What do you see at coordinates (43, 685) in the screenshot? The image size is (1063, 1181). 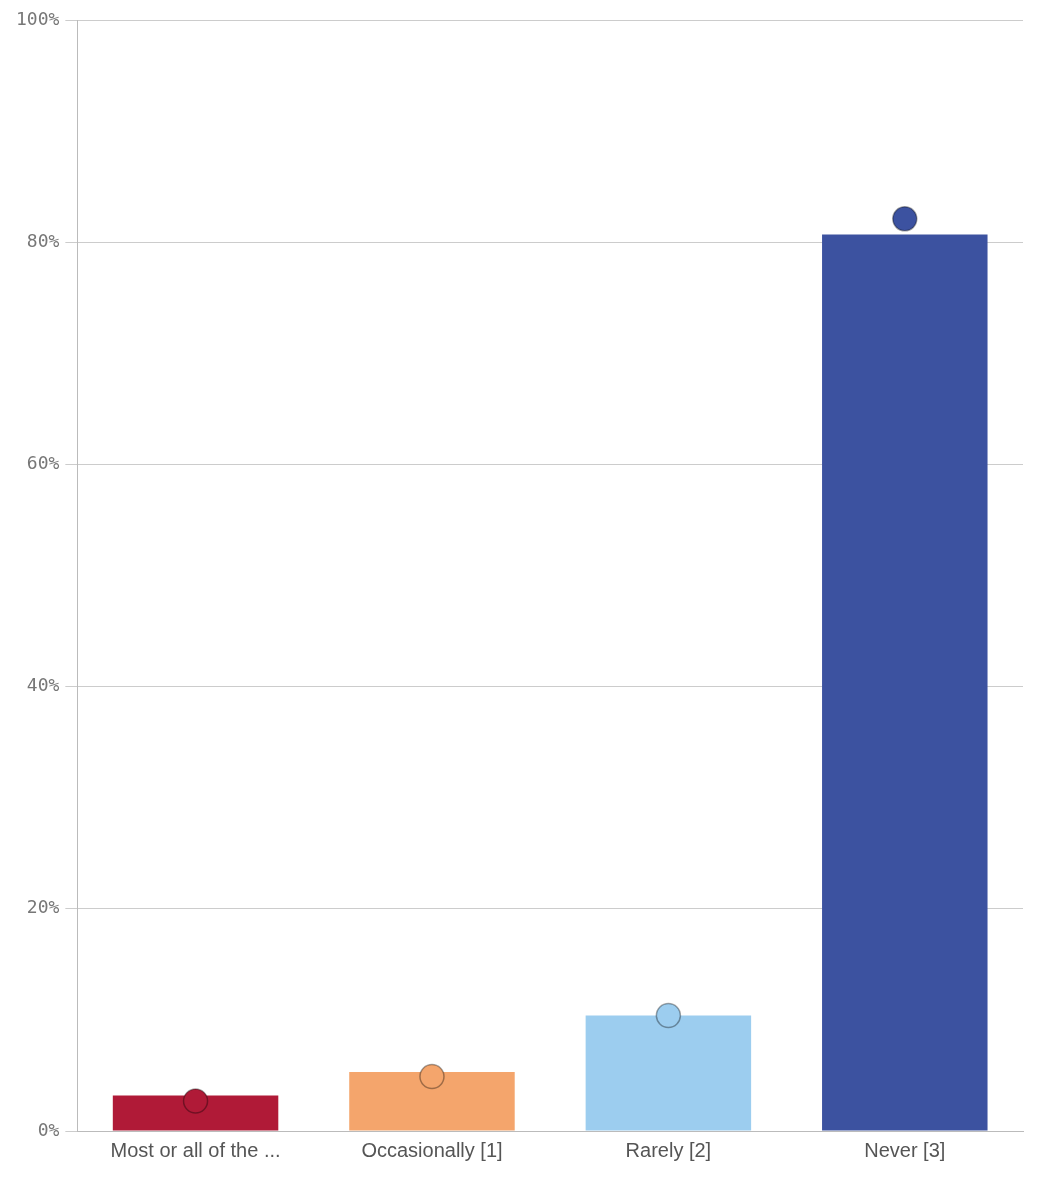 I see `y-tick-label: 40%` at bounding box center [43, 685].